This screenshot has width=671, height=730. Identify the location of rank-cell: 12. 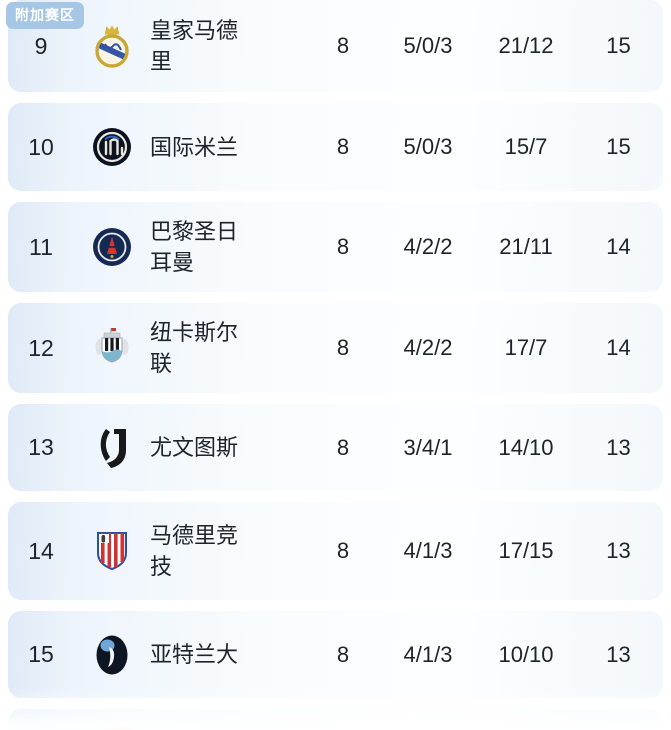
(41, 347).